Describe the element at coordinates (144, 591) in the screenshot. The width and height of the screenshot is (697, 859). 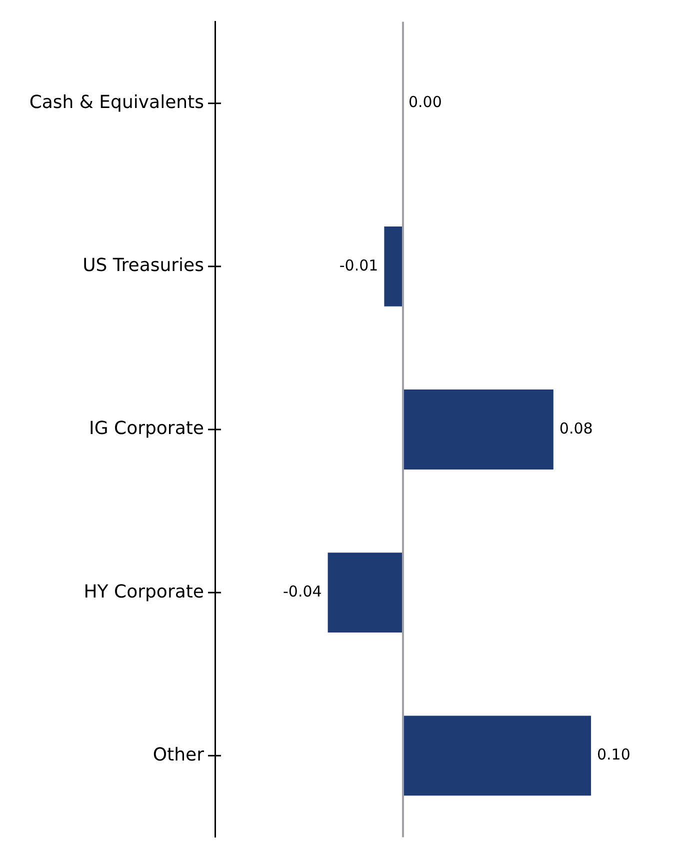
I see `y-tick-label: HY Corporate` at that location.